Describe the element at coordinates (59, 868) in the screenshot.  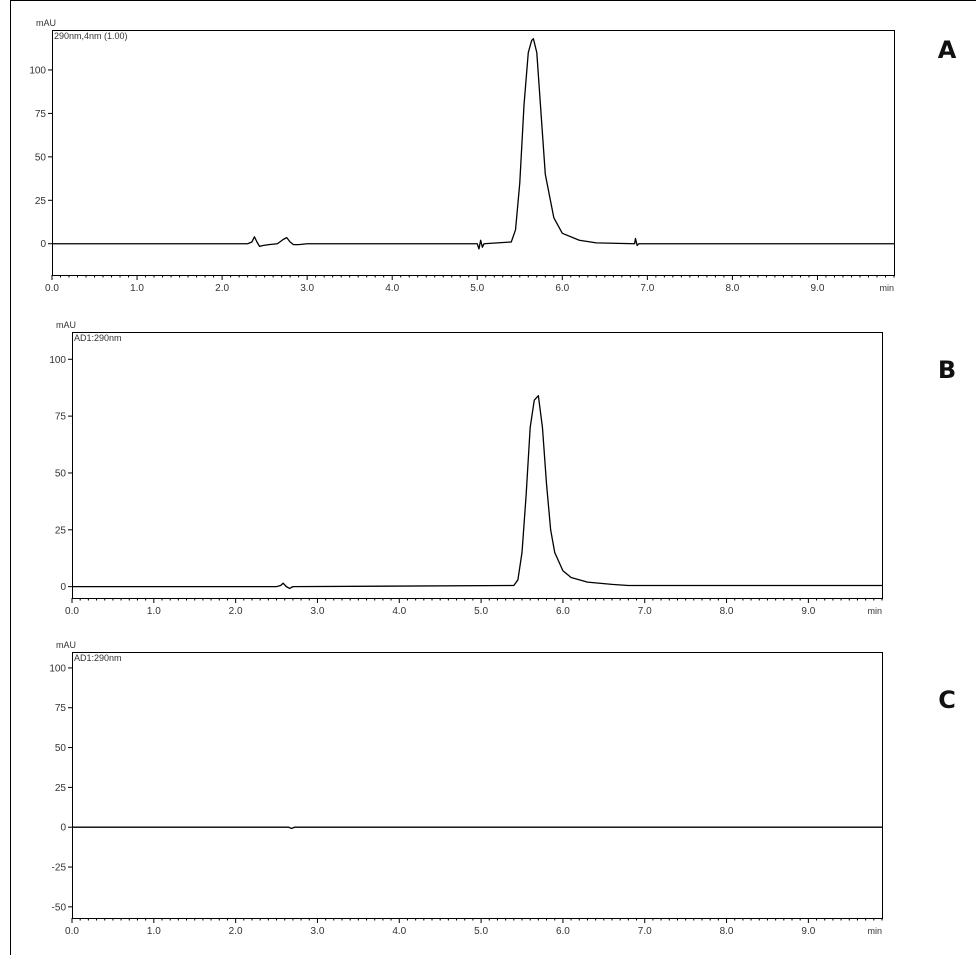
I see `y-tick-label: -25` at that location.